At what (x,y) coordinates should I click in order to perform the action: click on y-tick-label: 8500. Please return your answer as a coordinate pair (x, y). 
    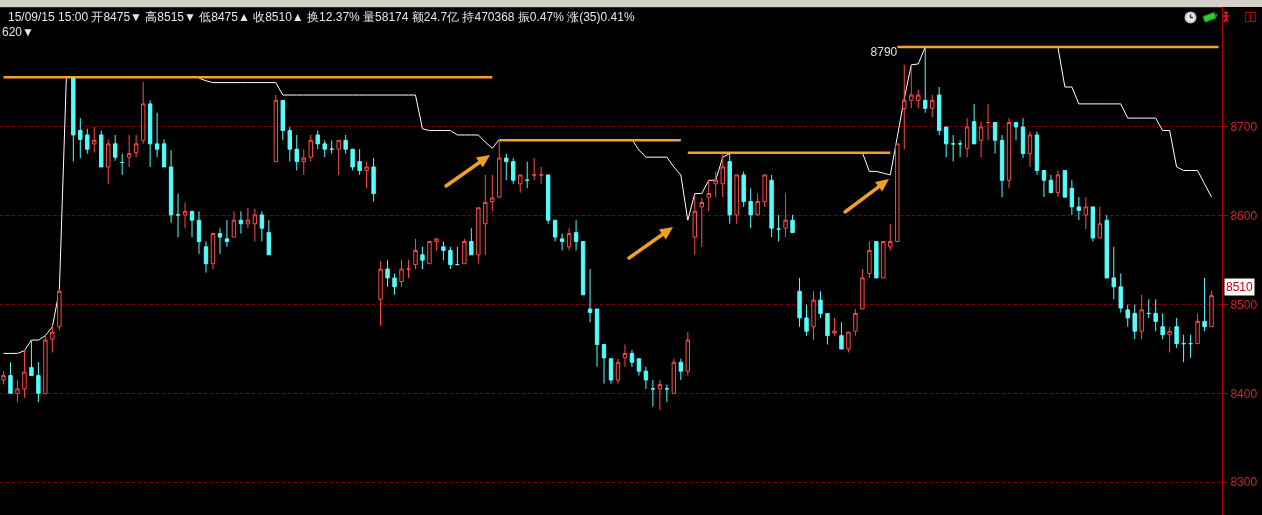
    Looking at the image, I should click on (1244, 304).